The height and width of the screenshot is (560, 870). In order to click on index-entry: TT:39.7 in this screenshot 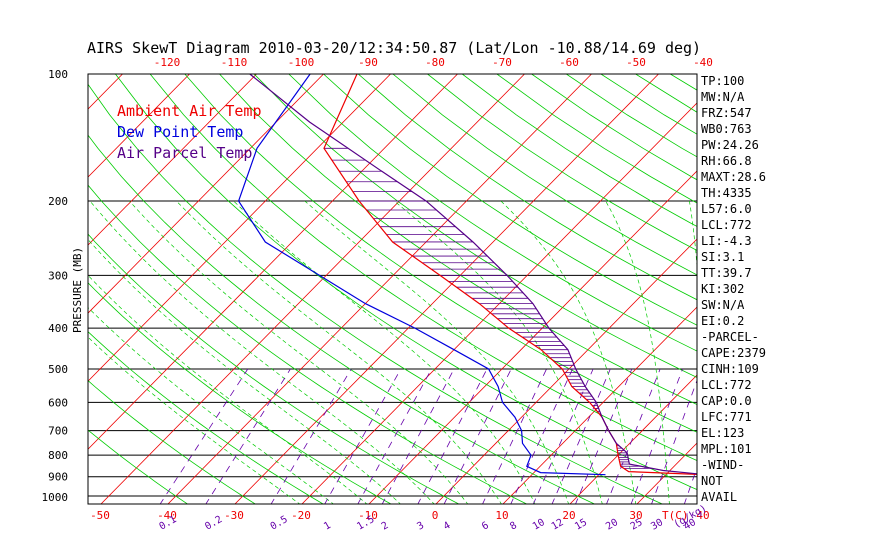, I will do `click(726, 273)`.